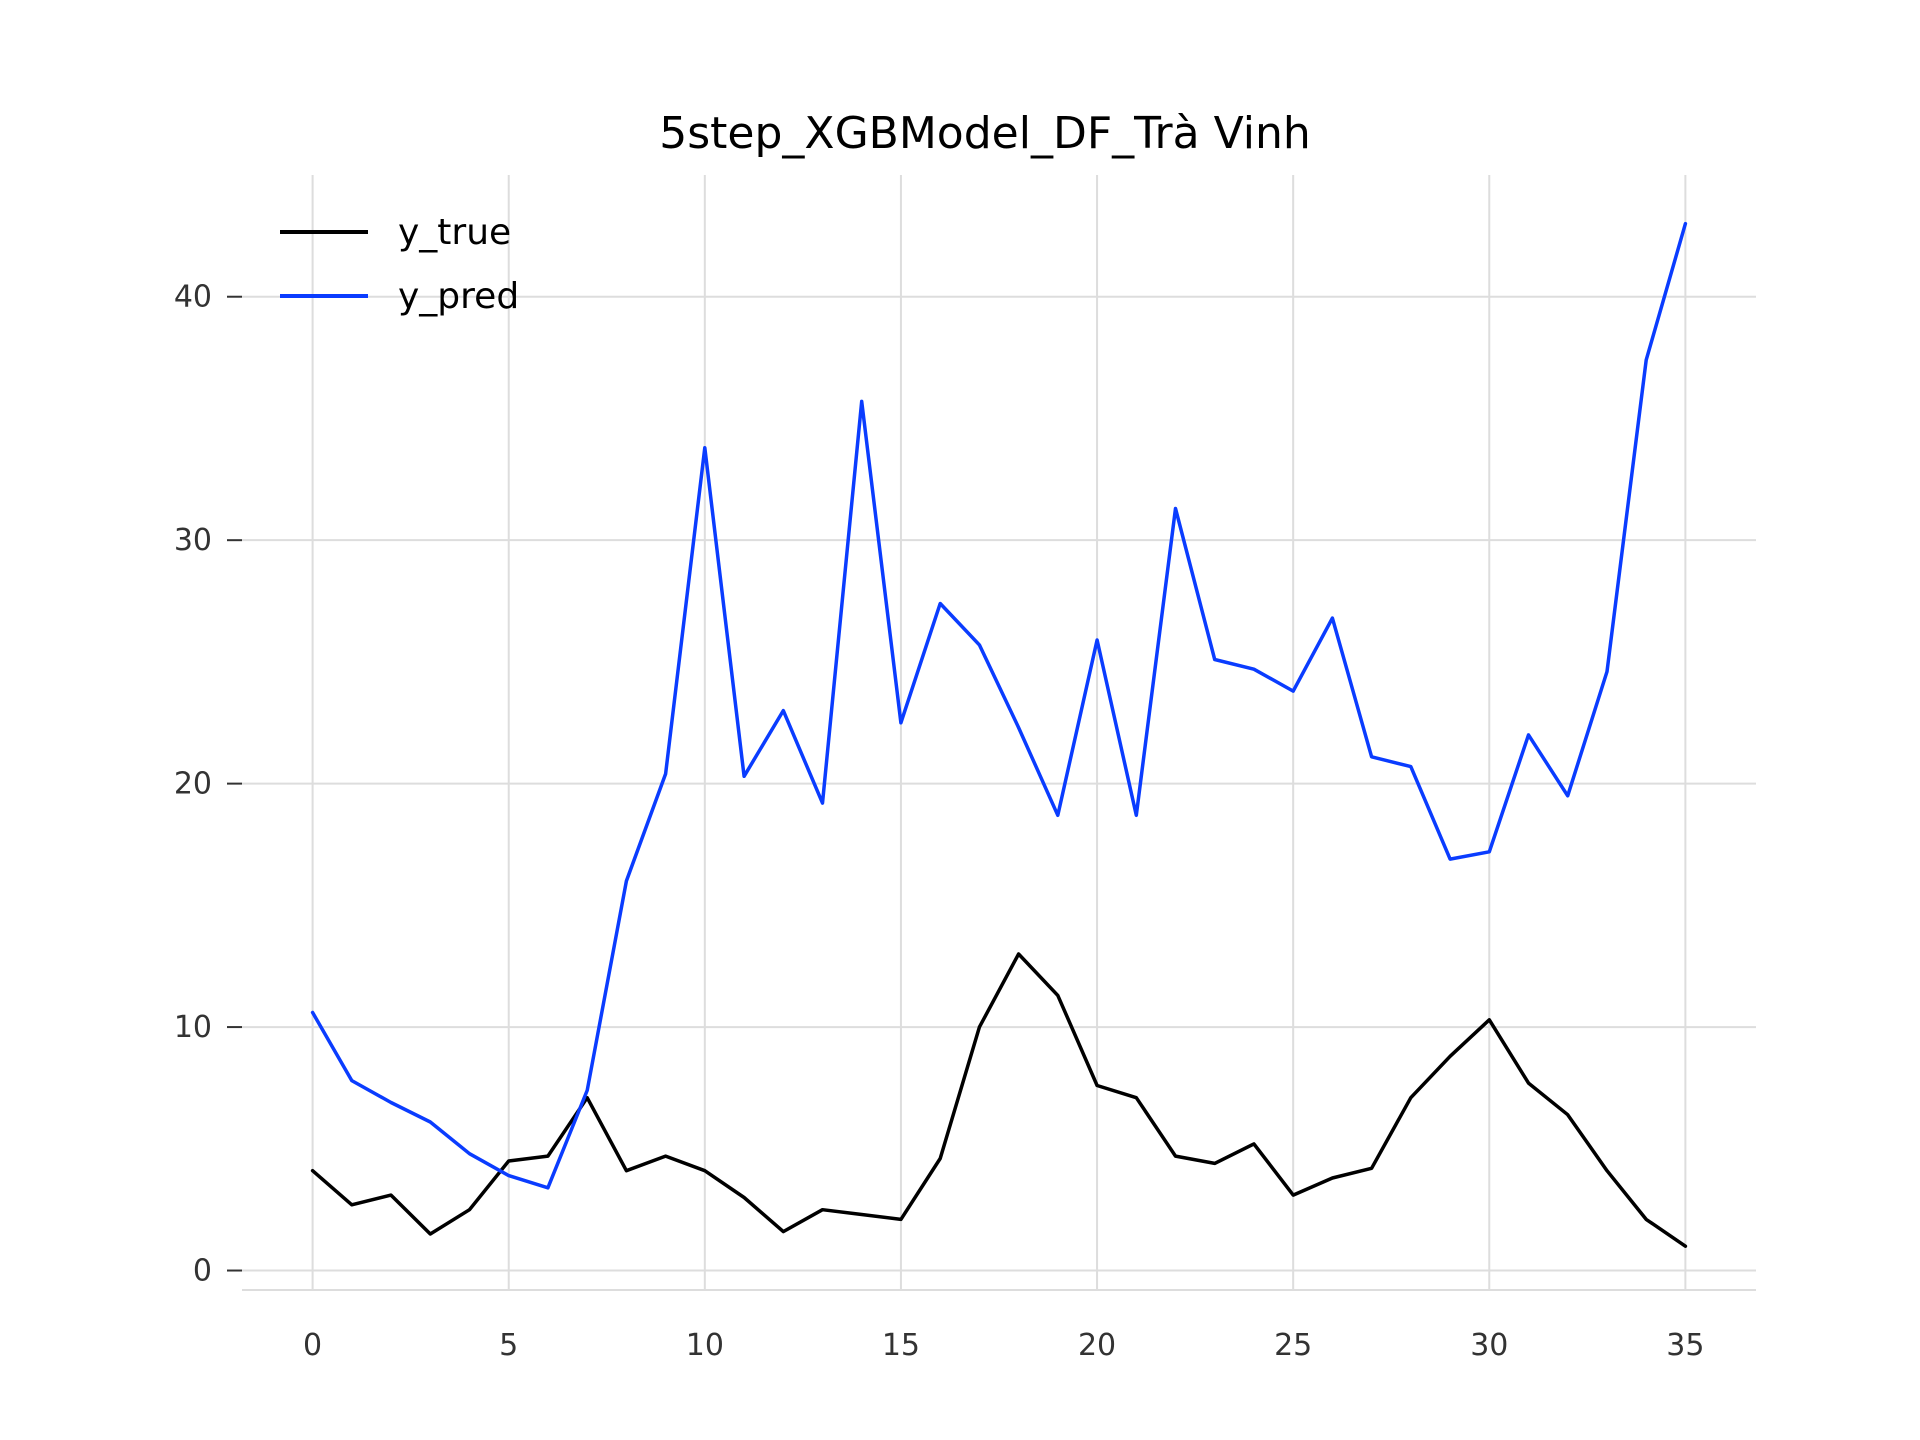 Image resolution: width=1920 pixels, height=1440 pixels. What do you see at coordinates (984, 133) in the screenshot?
I see `chart-title: 5step_XGBModel_DF_Trà Vinh` at bounding box center [984, 133].